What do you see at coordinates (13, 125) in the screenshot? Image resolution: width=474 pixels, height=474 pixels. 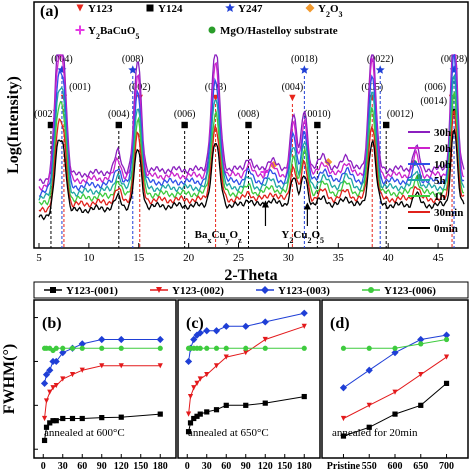 I see `y-axis-label-a: Log(Intensity)` at bounding box center [13, 125].